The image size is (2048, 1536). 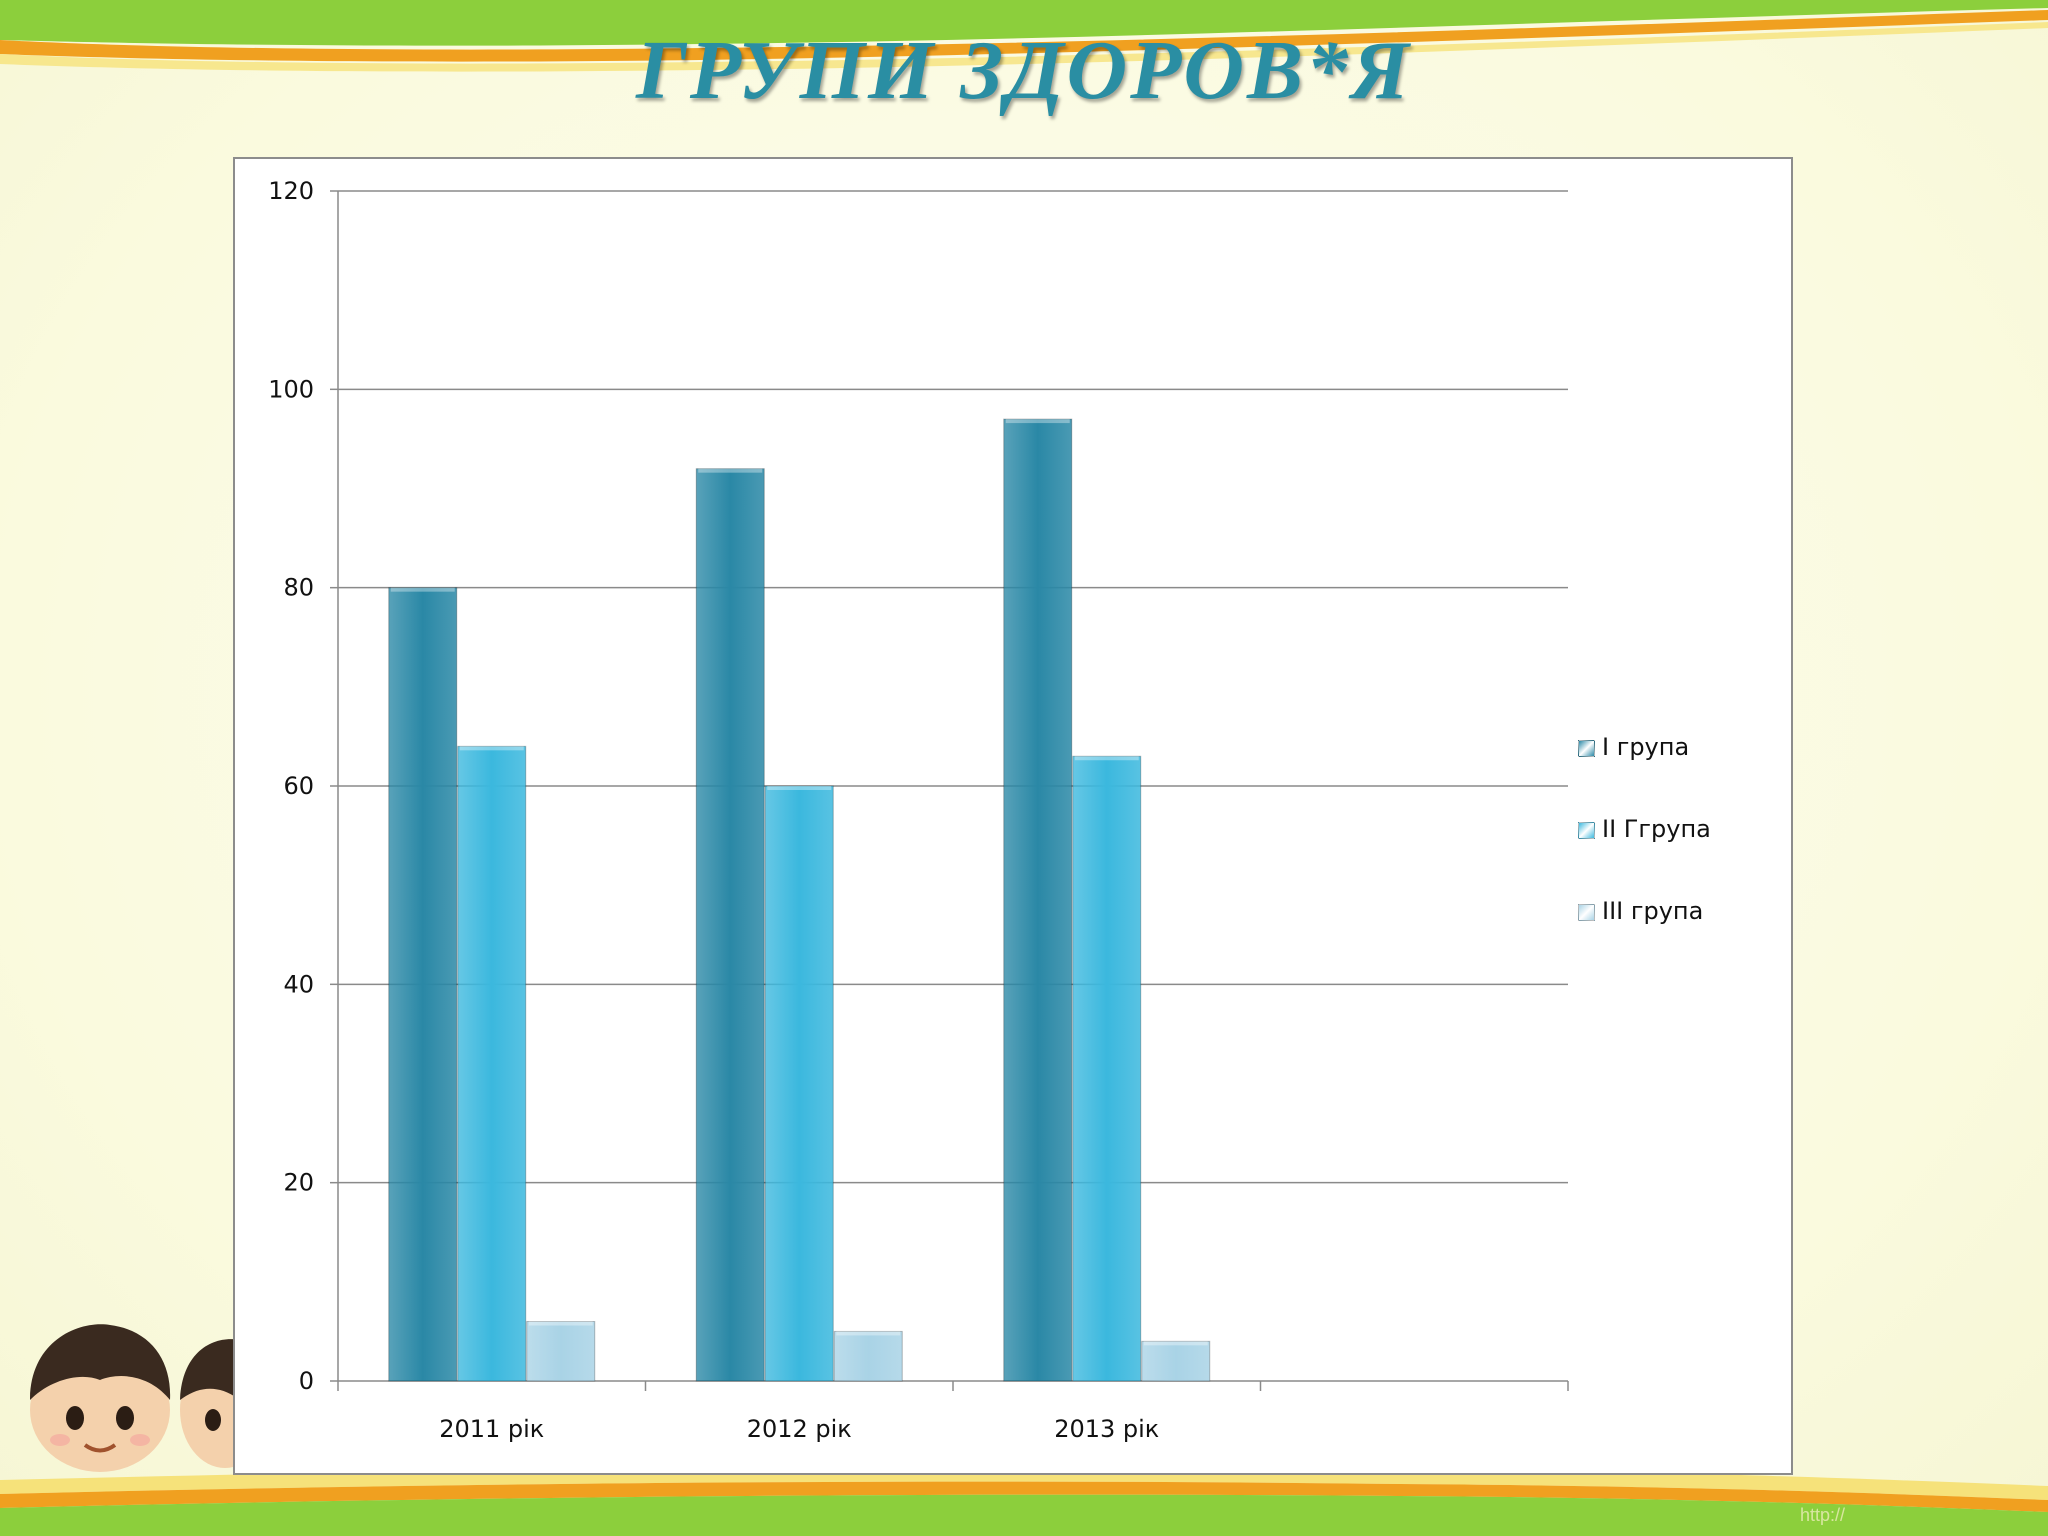 What do you see at coordinates (799, 1429) in the screenshot?
I see `x-tick-label: 2012 рік` at bounding box center [799, 1429].